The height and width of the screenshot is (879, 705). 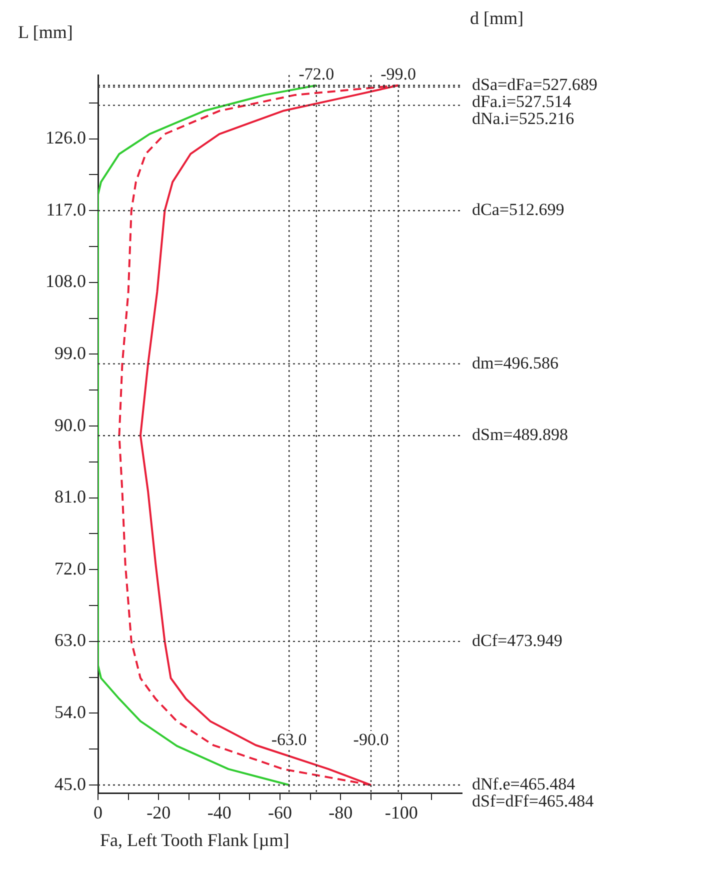 What do you see at coordinates (340, 812) in the screenshot?
I see `x-tick-label: -80` at bounding box center [340, 812].